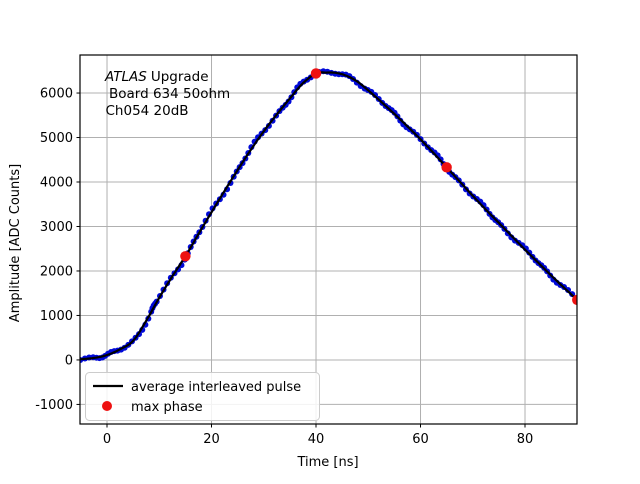 The height and width of the screenshot is (484, 640). What do you see at coordinates (56, 316) in the screenshot?
I see `y-tick-label: 1000` at bounding box center [56, 316].